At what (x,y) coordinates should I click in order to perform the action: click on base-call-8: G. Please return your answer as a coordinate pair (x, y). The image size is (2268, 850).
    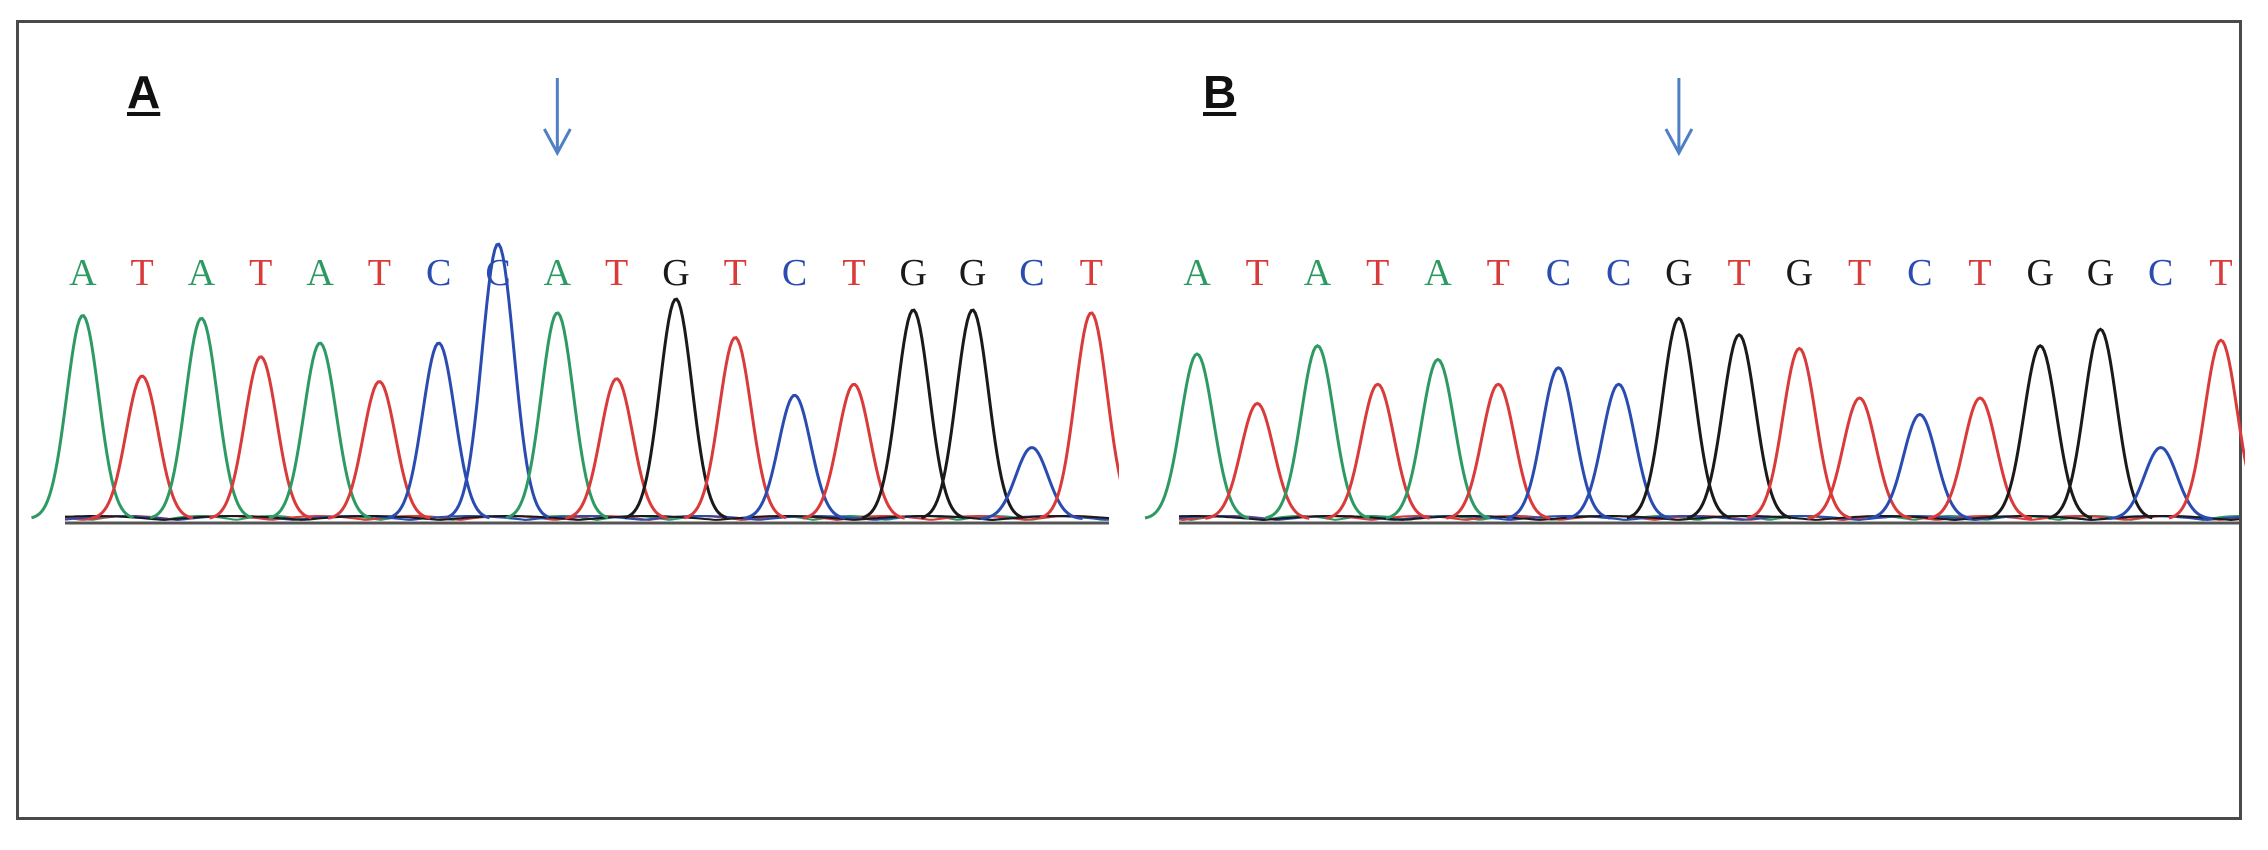
    Looking at the image, I should click on (1678, 273).